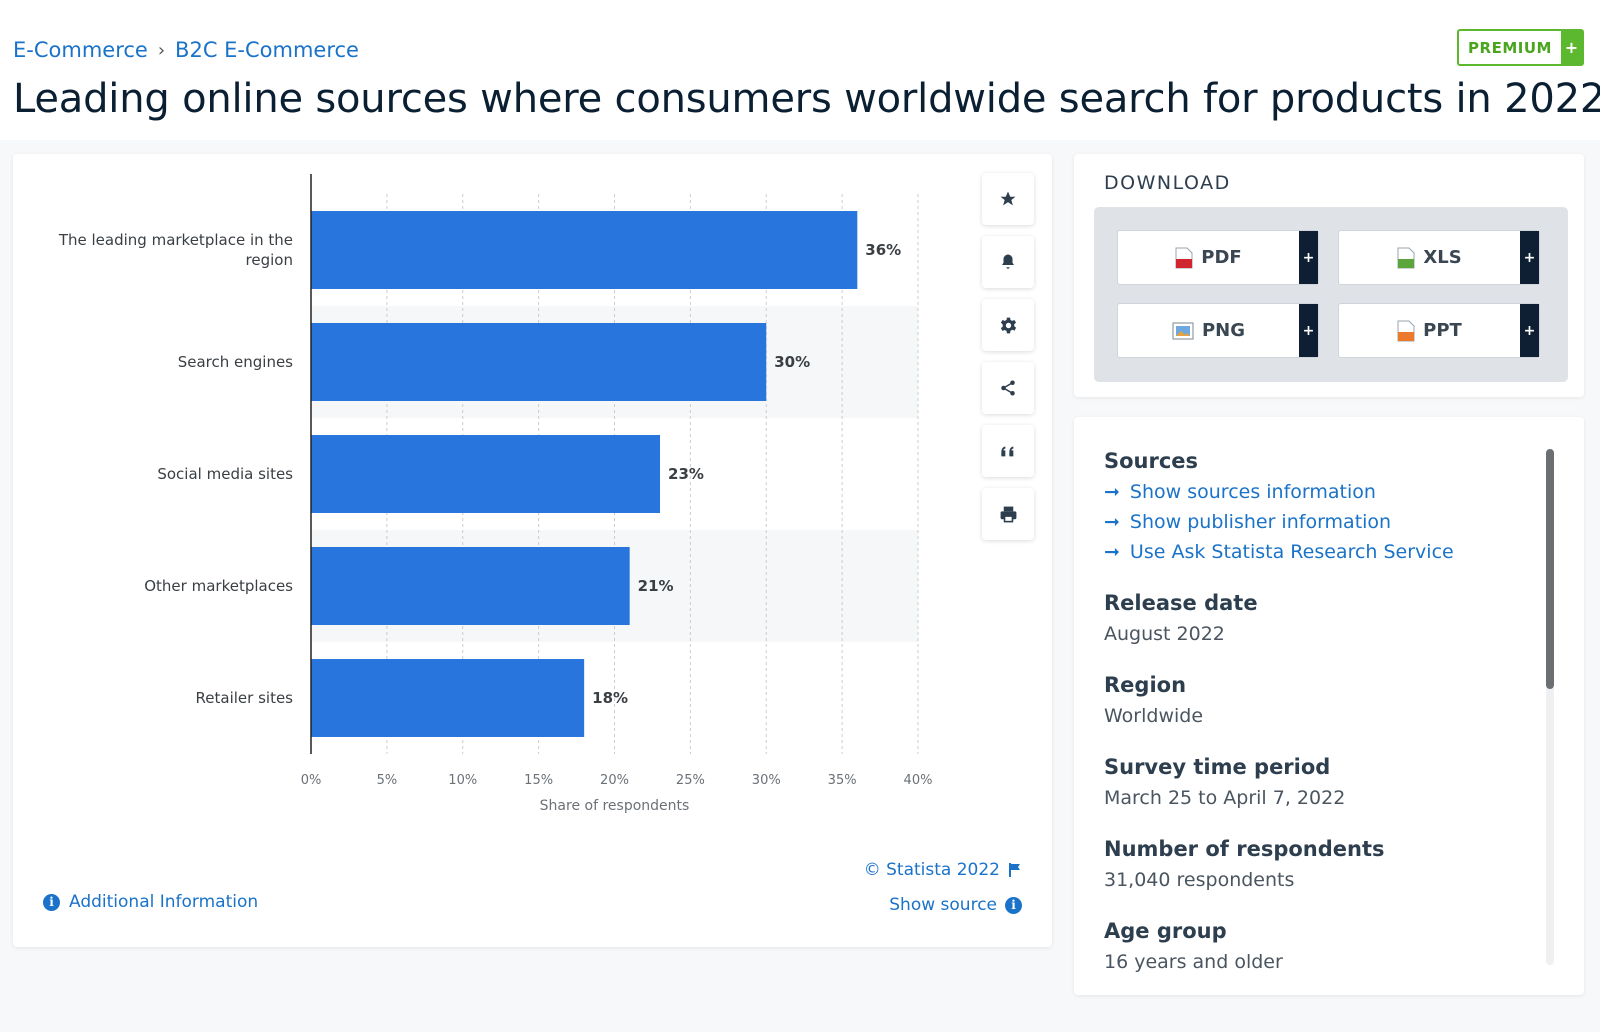 The height and width of the screenshot is (1032, 1600). What do you see at coordinates (1510, 47) in the screenshot?
I see `premium-label: PREMIUM` at bounding box center [1510, 47].